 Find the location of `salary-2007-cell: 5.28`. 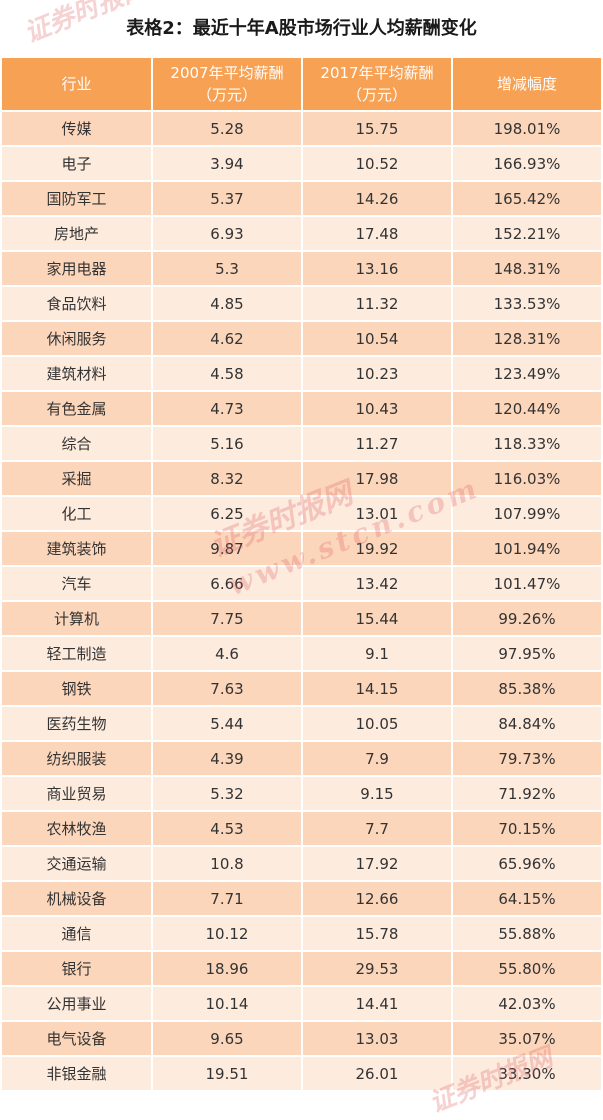

salary-2007-cell: 5.28 is located at coordinates (227, 129).